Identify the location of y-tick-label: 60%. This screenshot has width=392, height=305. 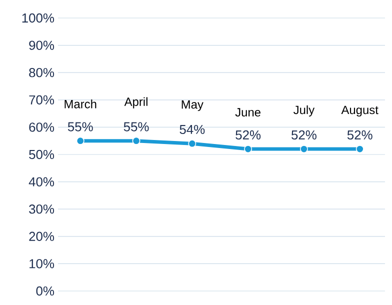
(41, 127).